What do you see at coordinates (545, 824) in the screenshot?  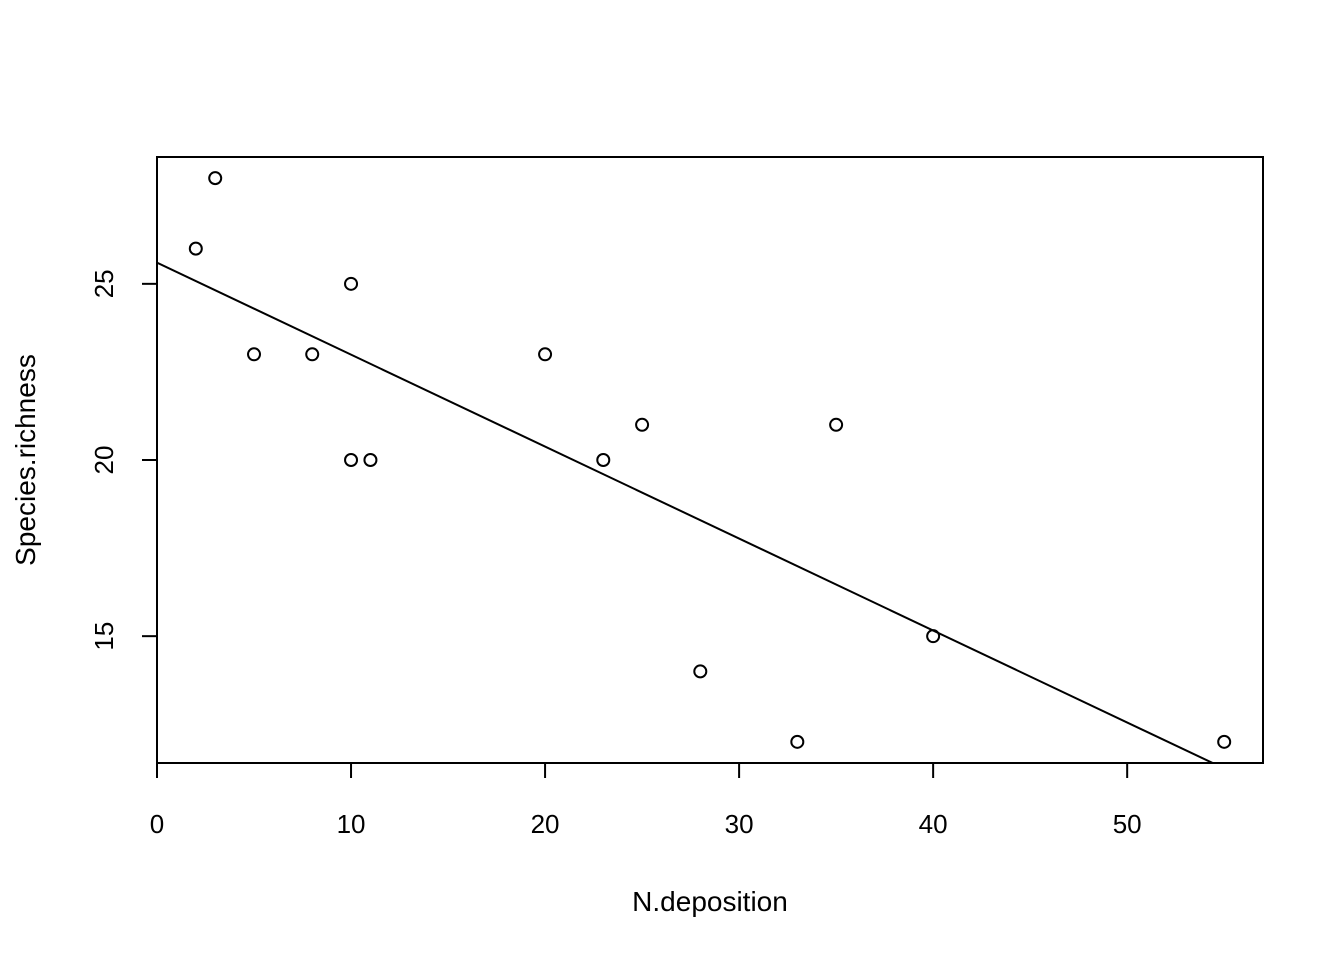 I see `x-tick-label: 20` at bounding box center [545, 824].